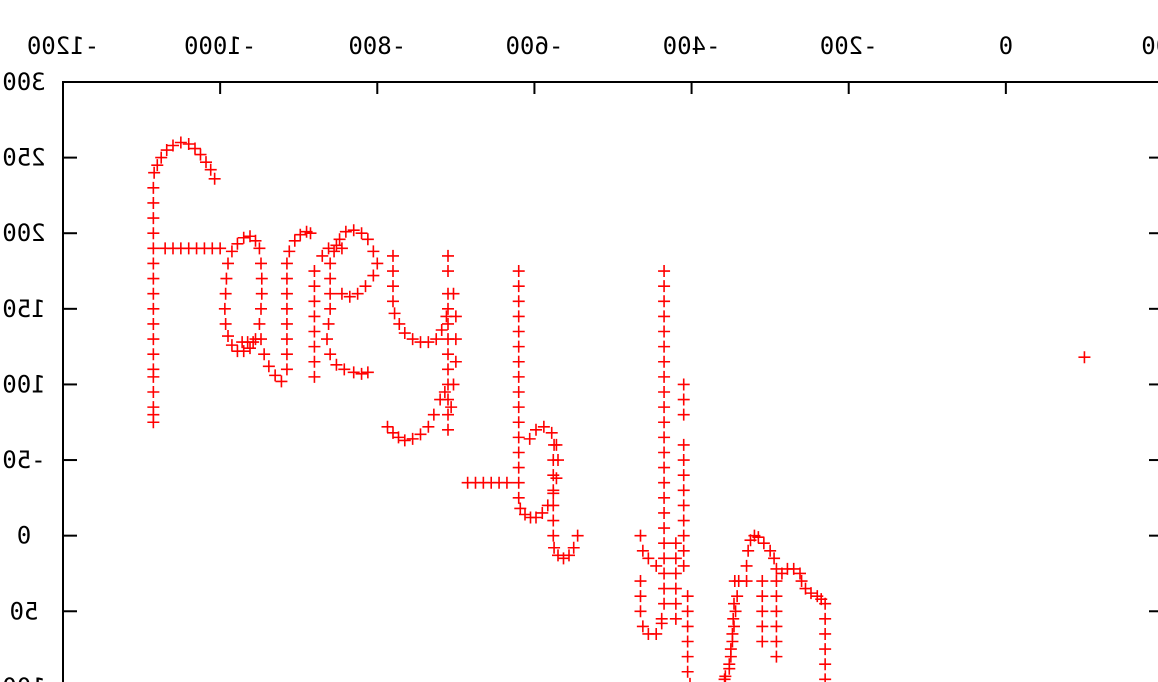 The height and width of the screenshot is (682, 1158). I want to click on y-tick-label: 0, so click(24, 536).